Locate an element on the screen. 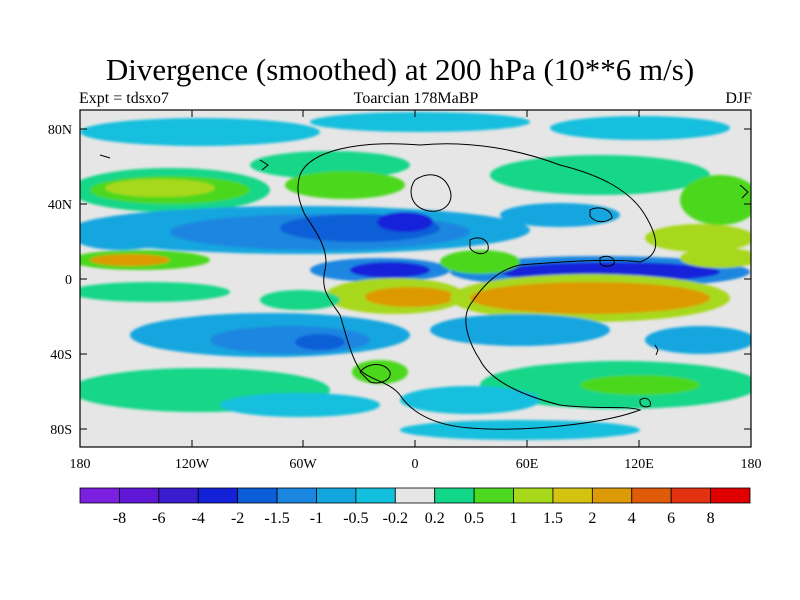 This screenshot has width=800, height=600. experiment-label: Expt = tdsxo7 is located at coordinates (124, 98).